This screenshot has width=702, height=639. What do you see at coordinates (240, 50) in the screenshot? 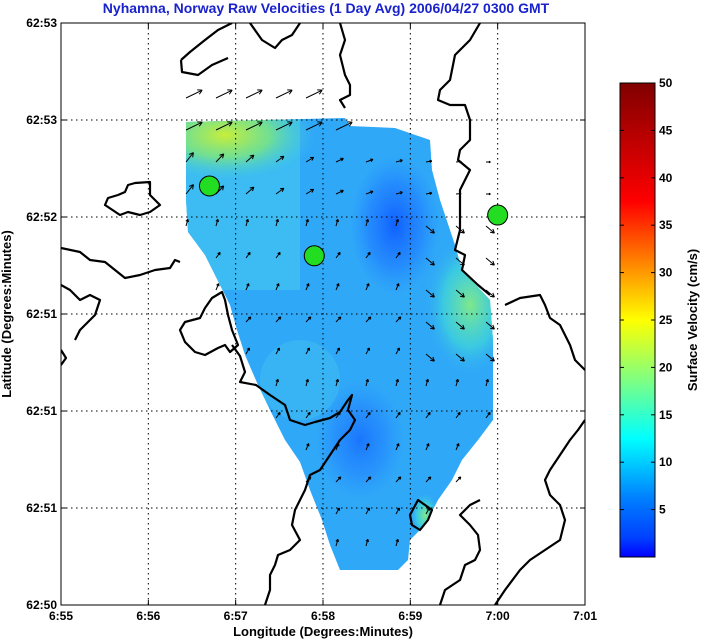
I see `coastline-north-island` at bounding box center [240, 50].